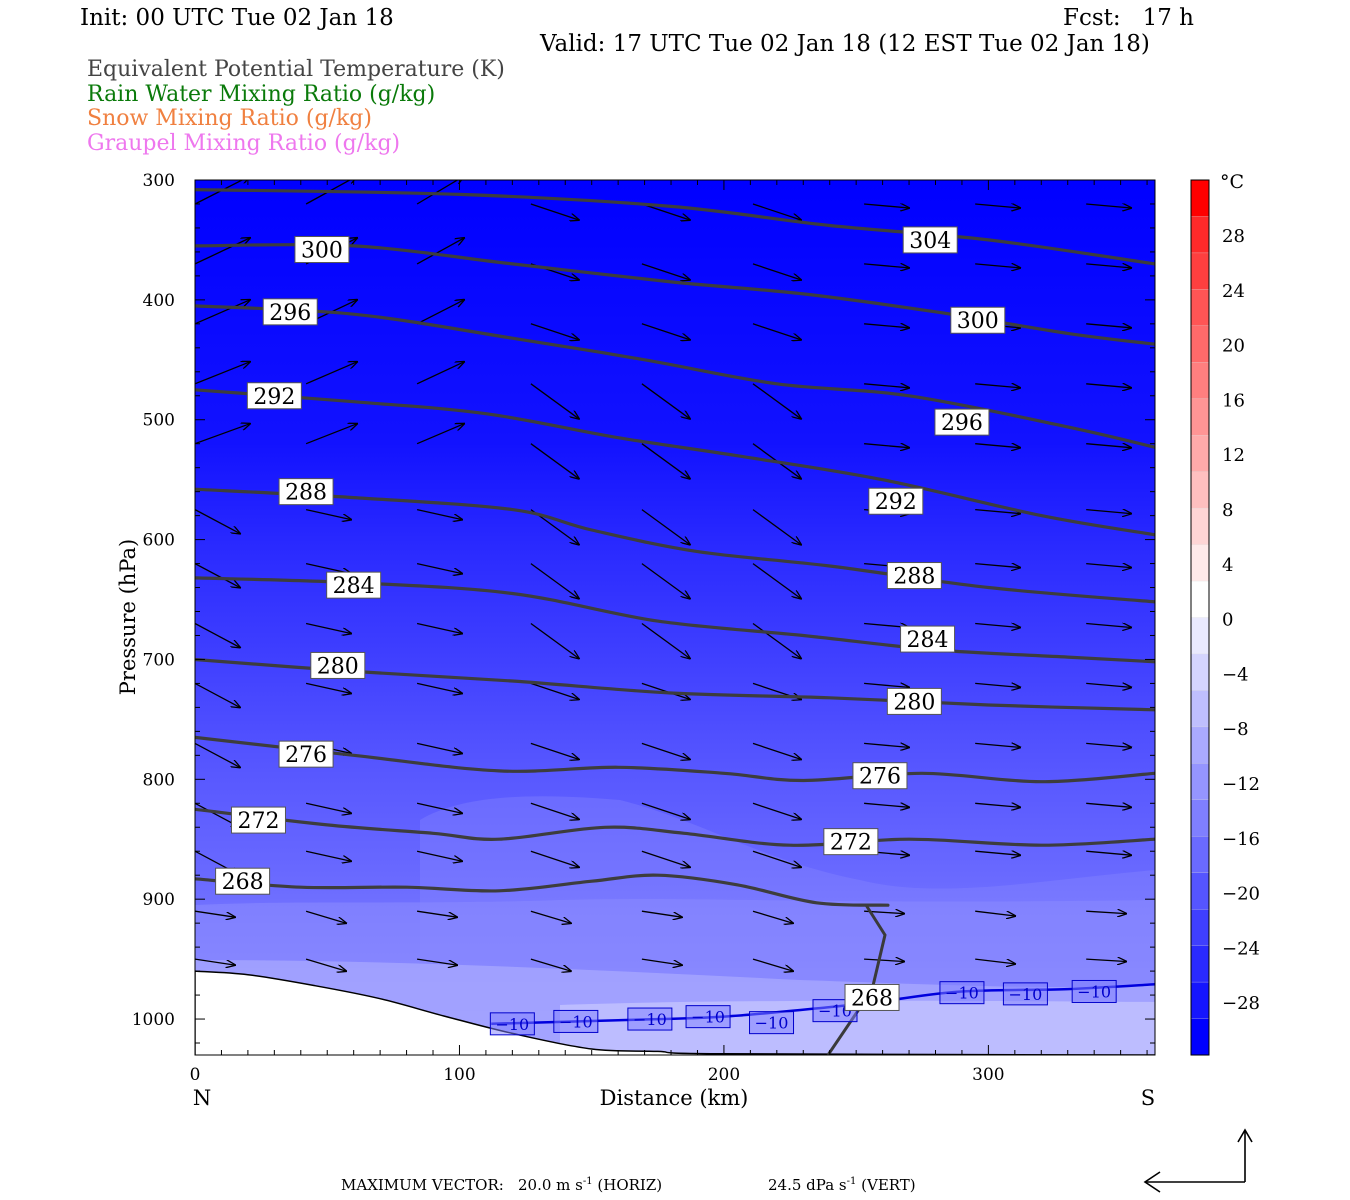 The image size is (1350, 1200). What do you see at coordinates (1241, 839) in the screenshot?
I see `colorbar-label: −16` at bounding box center [1241, 839].